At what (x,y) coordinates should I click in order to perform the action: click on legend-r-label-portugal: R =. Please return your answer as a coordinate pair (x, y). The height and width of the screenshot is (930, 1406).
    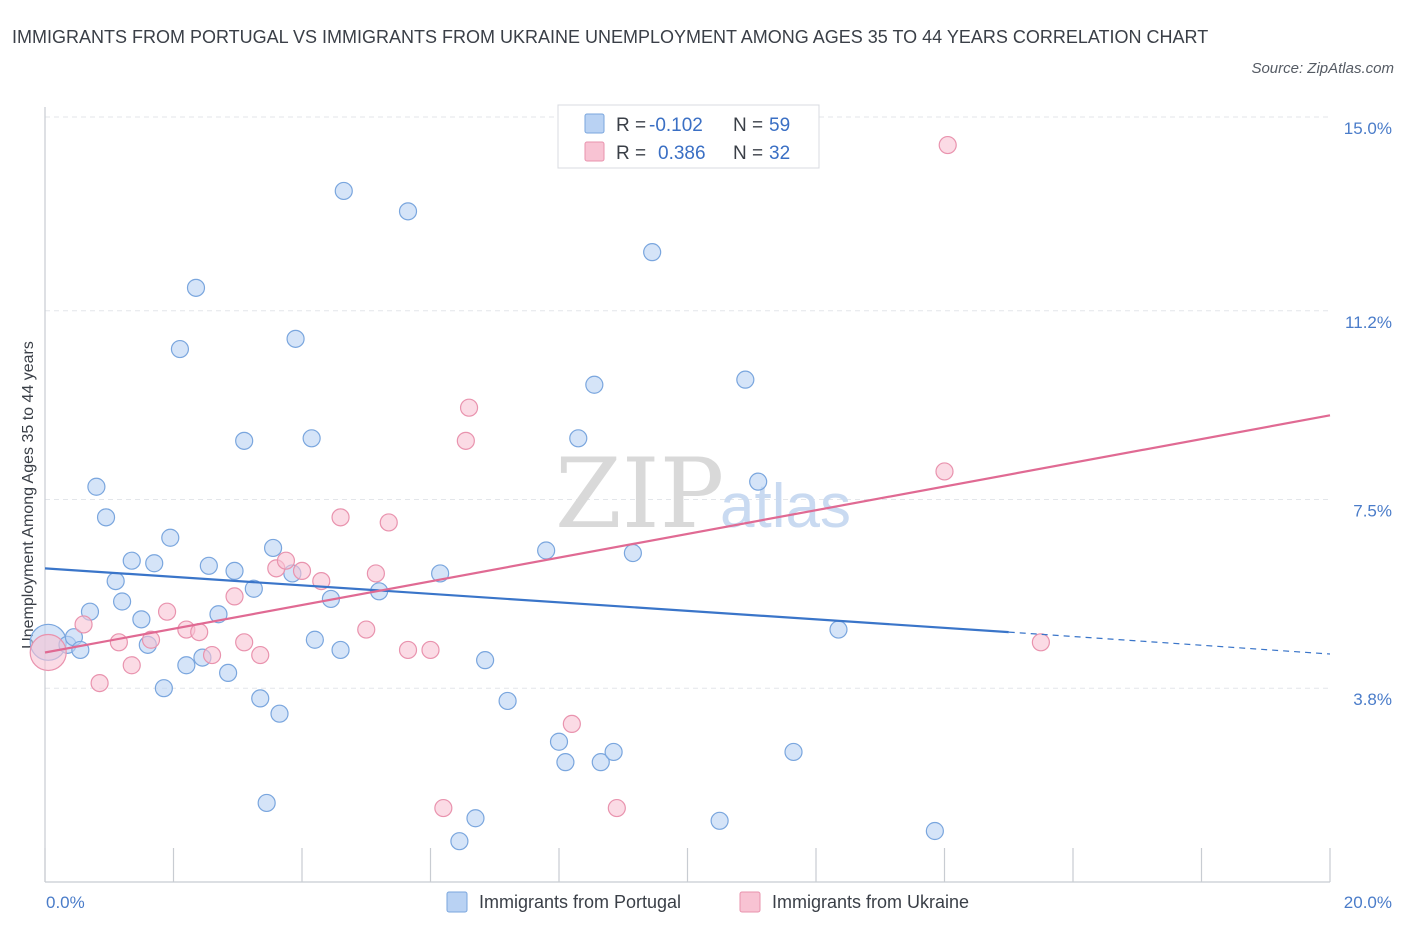
    Looking at the image, I should click on (631, 125).